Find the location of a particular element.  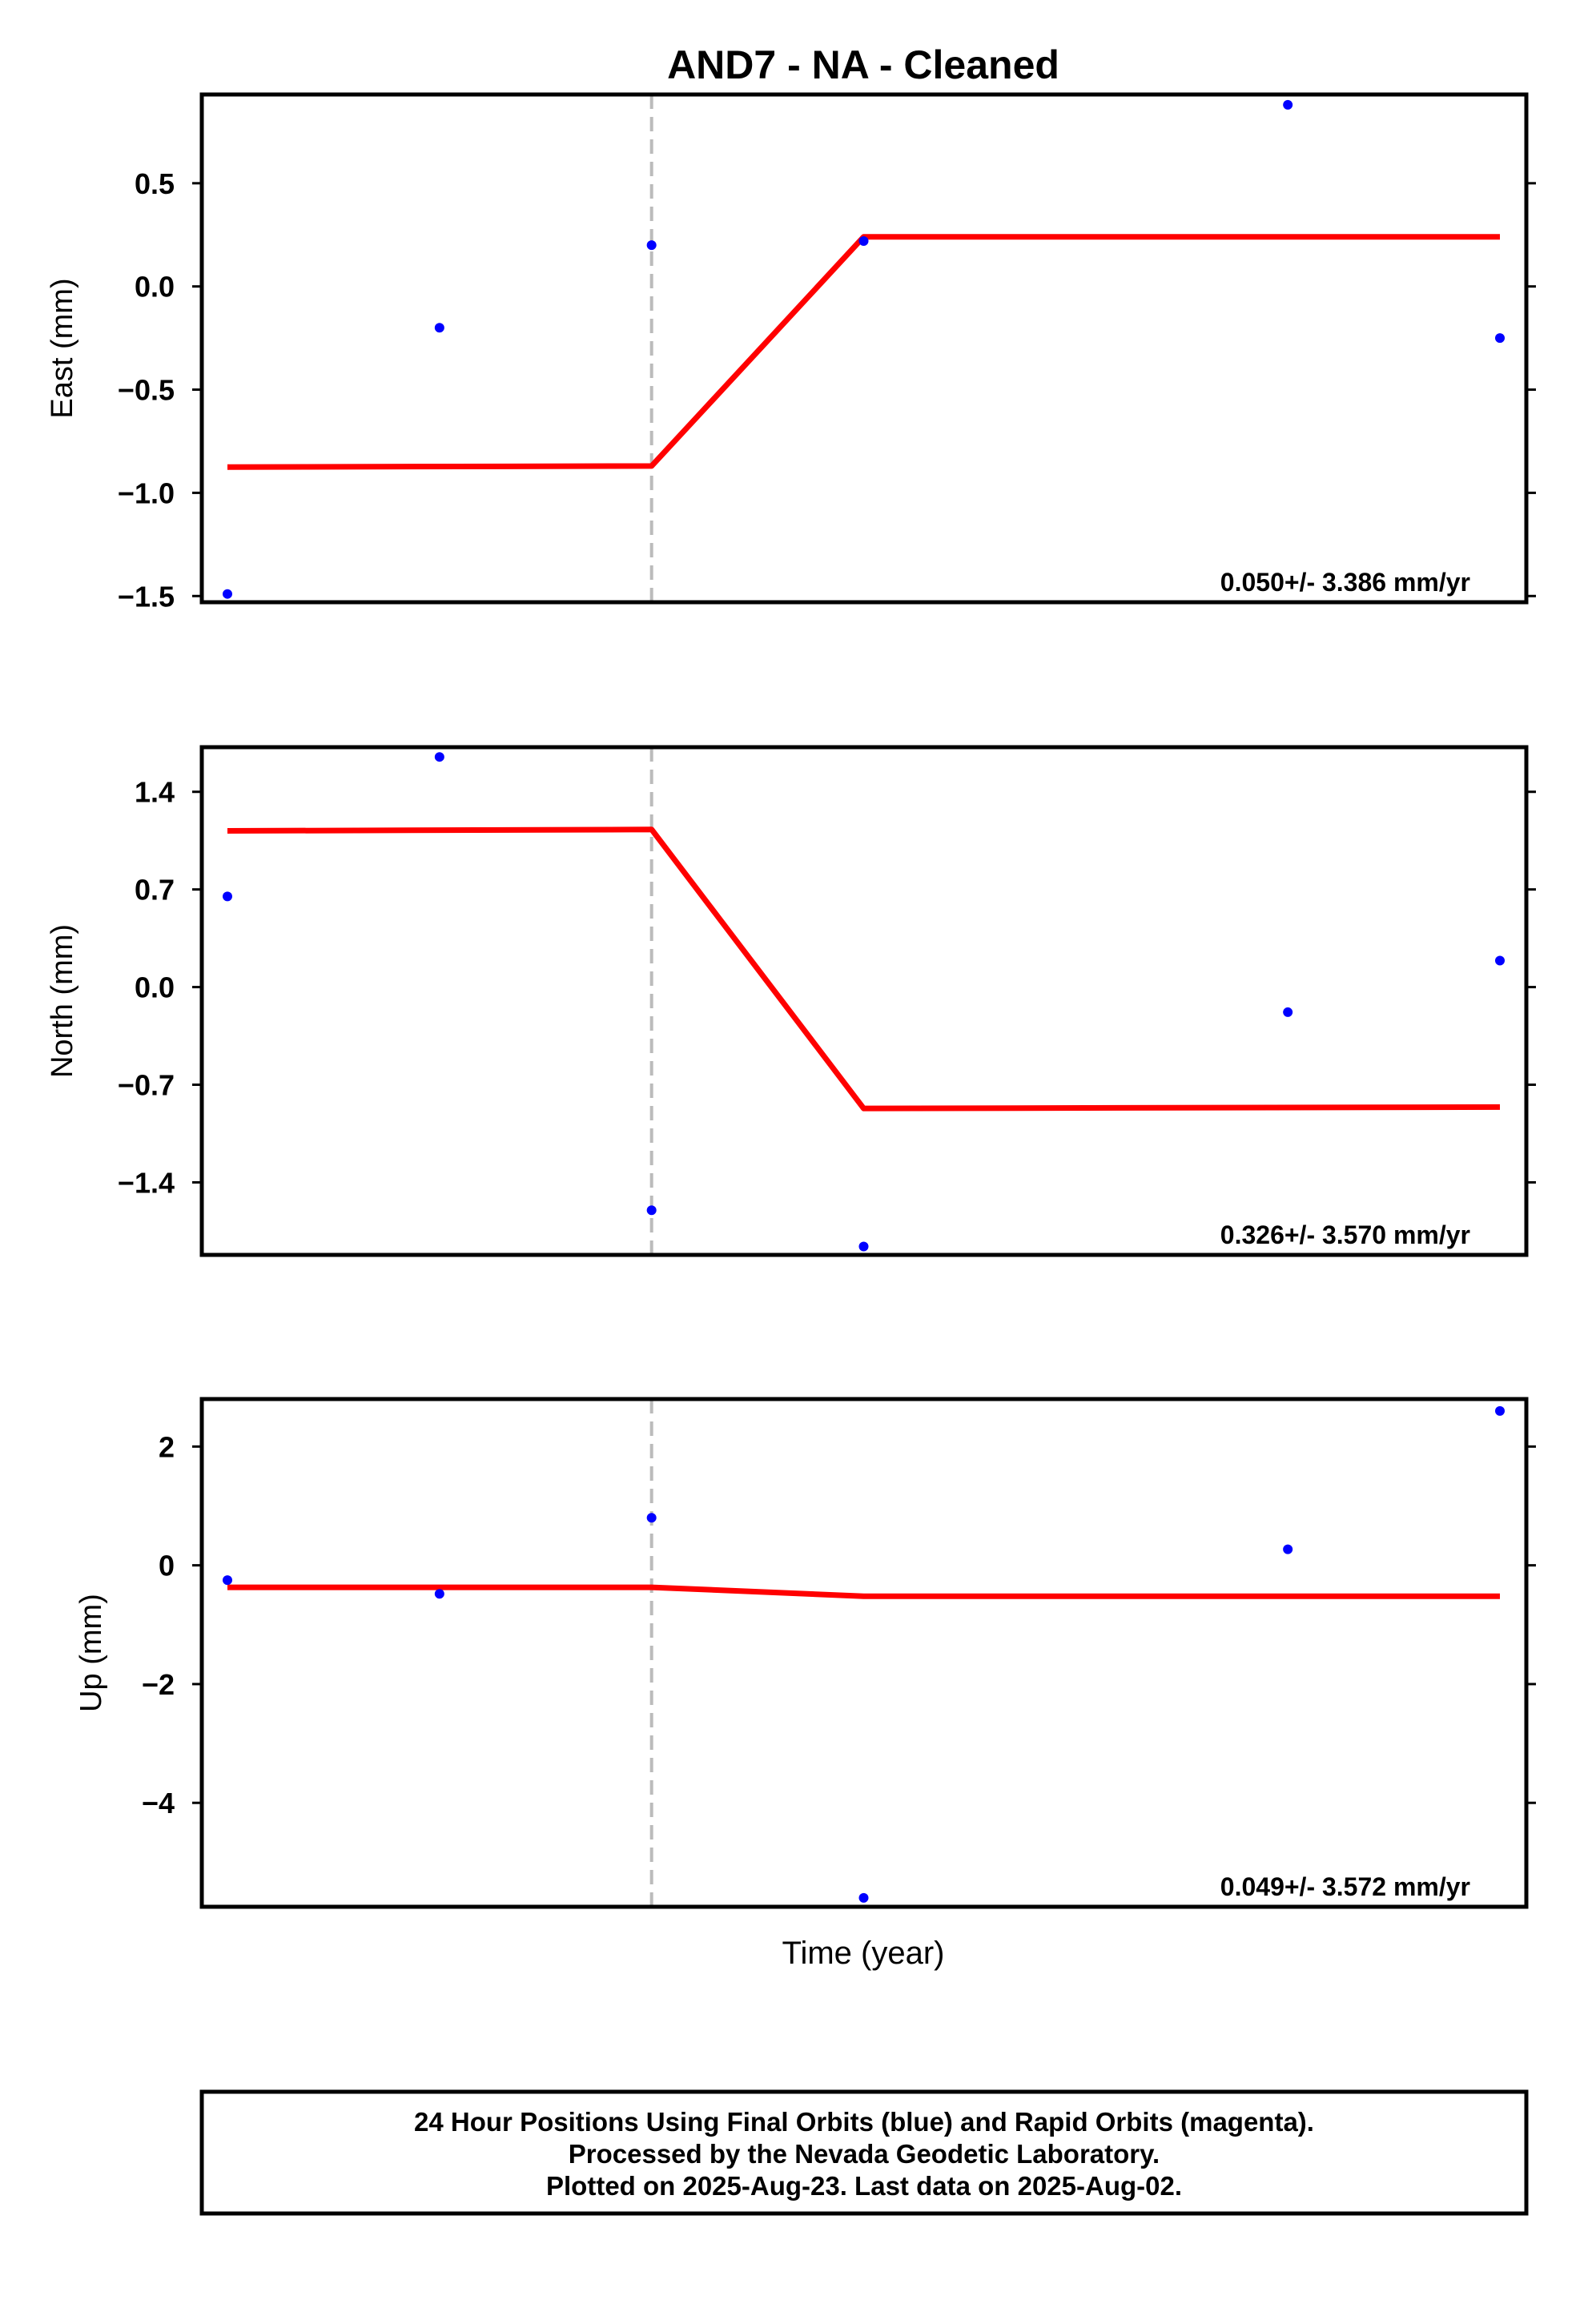

footer-frame is located at coordinates (864, 2152).